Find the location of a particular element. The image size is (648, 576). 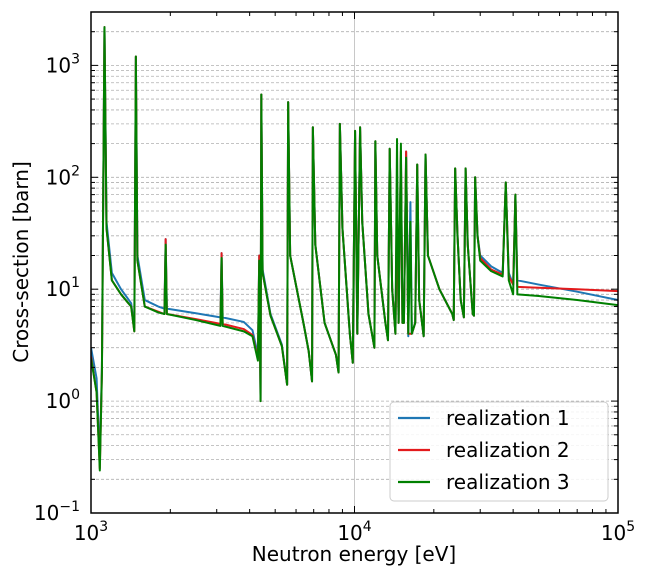

legend-label-realization-1: realization 1 is located at coordinates (508, 418).